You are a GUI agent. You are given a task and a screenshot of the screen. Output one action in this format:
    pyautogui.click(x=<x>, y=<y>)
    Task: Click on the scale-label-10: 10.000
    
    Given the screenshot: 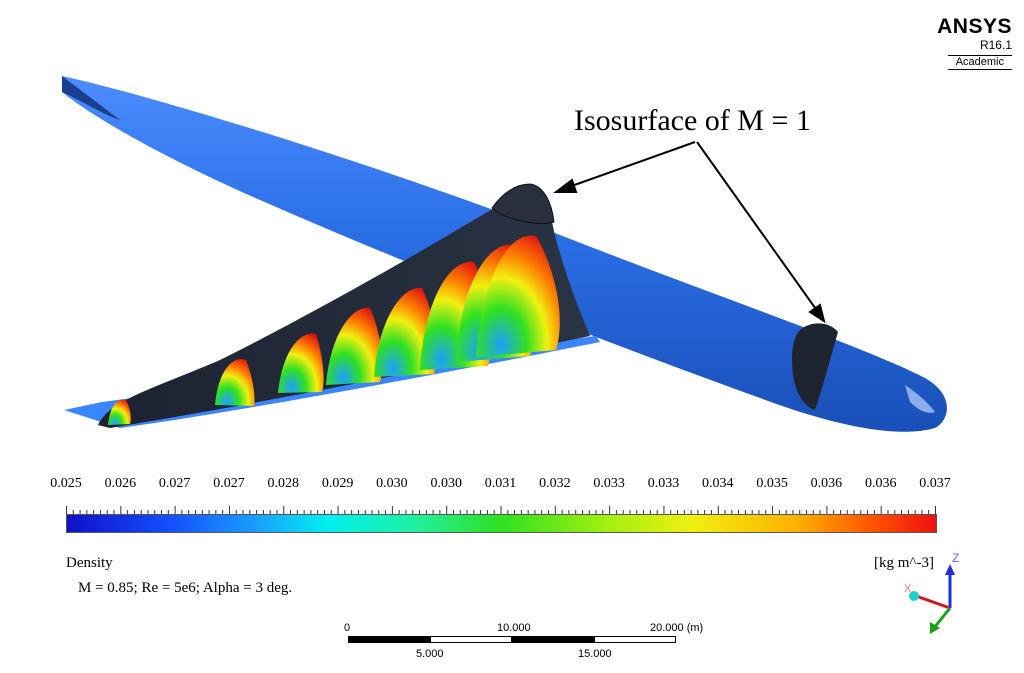 What is the action you would take?
    pyautogui.click(x=514, y=628)
    